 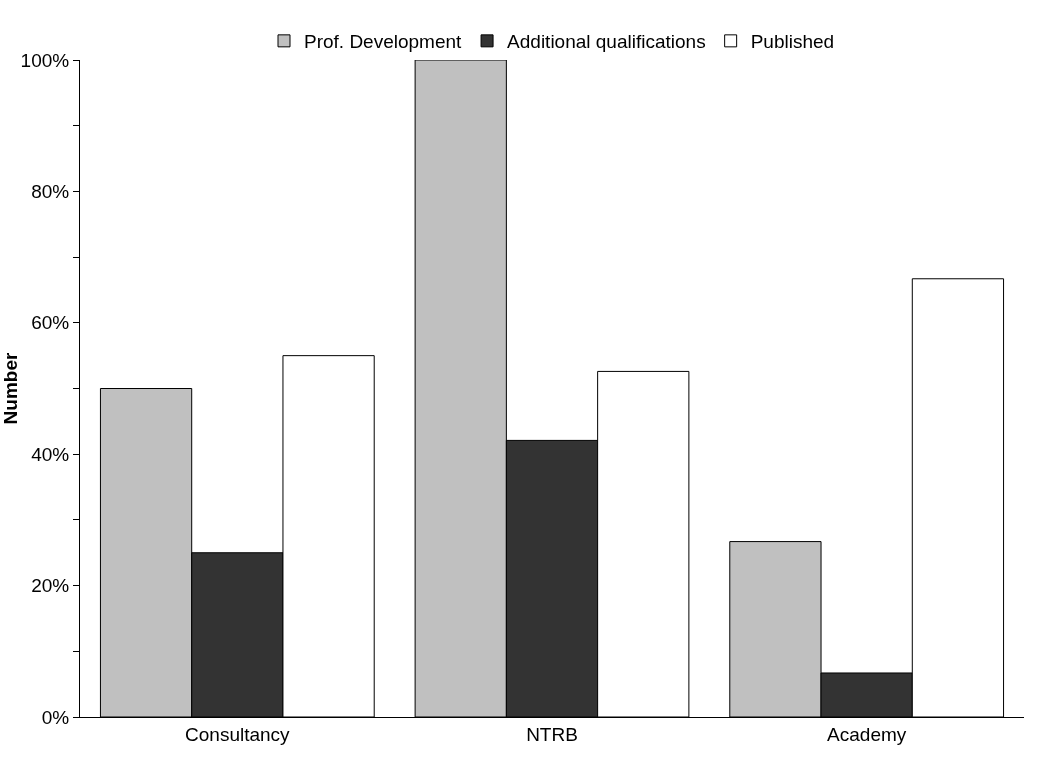 What do you see at coordinates (552, 734) in the screenshot?
I see `x-tick-label: NTRB` at bounding box center [552, 734].